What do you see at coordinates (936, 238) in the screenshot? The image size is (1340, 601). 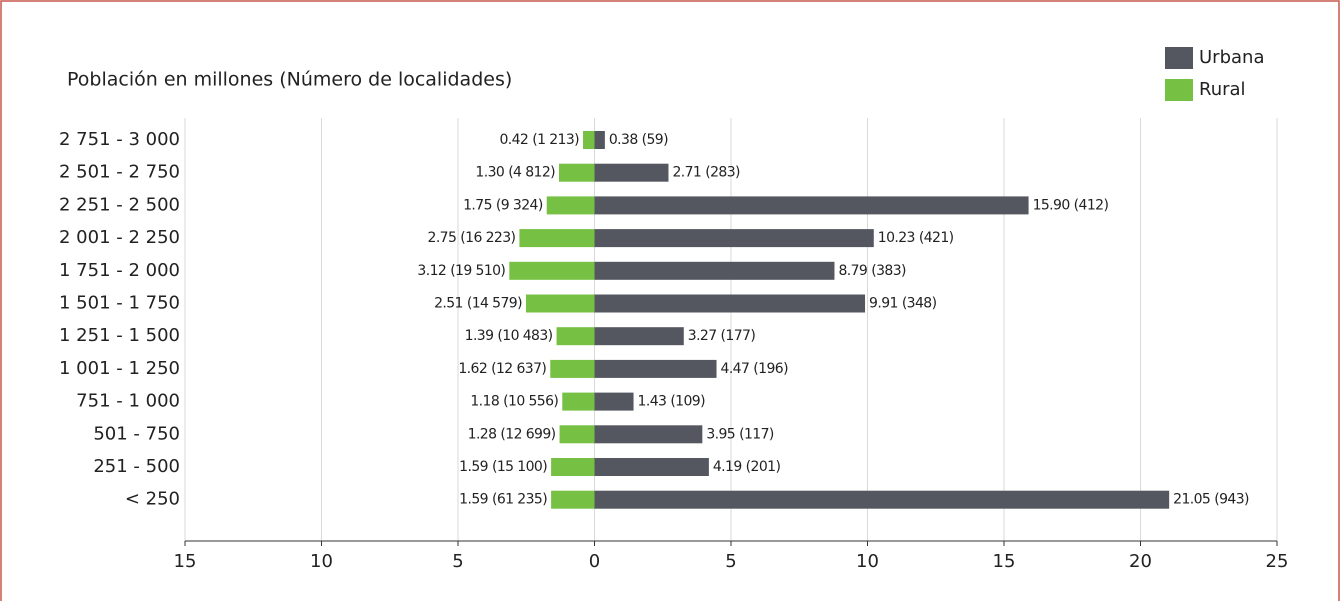 I see `locality-count: (421)` at bounding box center [936, 238].